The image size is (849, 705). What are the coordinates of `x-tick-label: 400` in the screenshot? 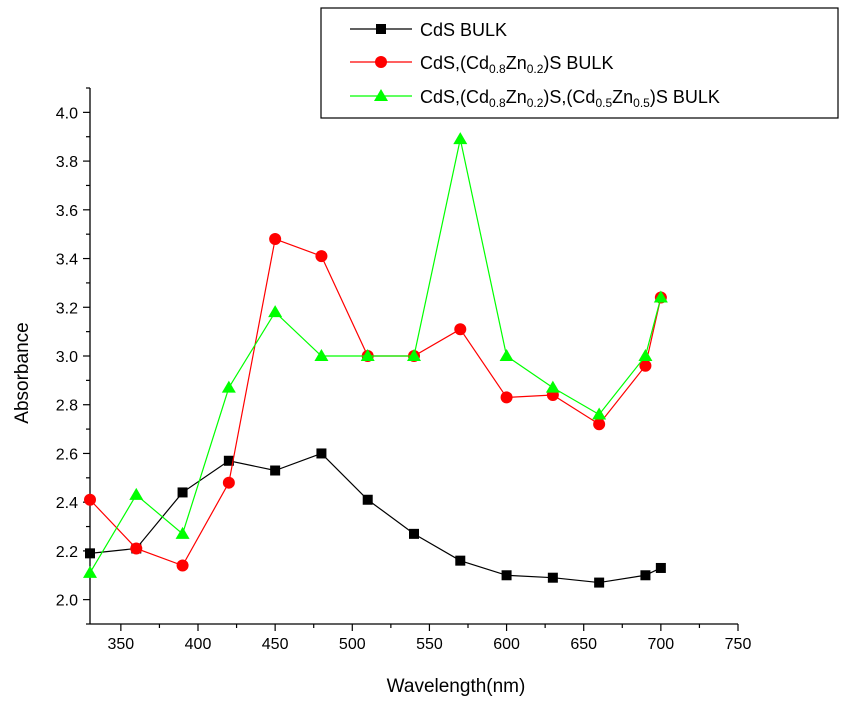 It's located at (198, 644).